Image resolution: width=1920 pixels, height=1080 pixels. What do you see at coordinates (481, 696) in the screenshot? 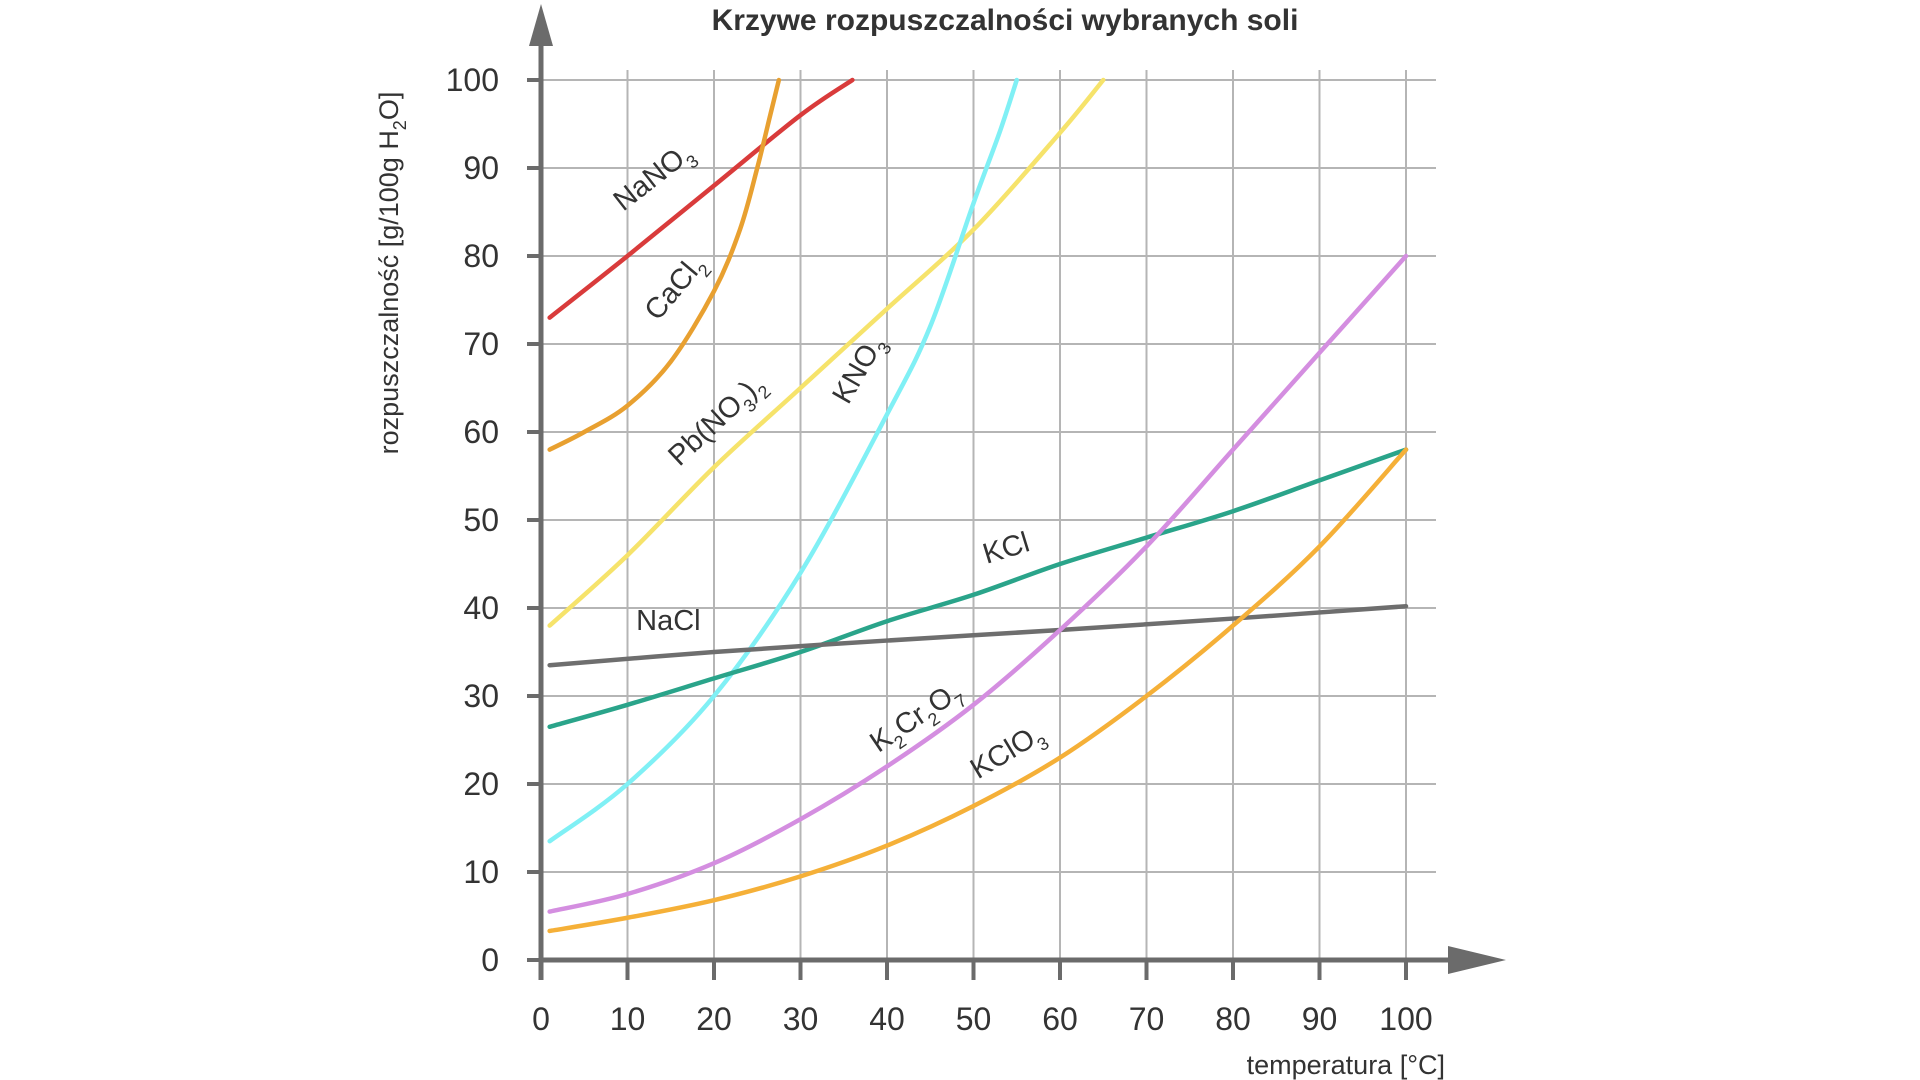
I see `y-tick-label-30: 30` at bounding box center [481, 696].